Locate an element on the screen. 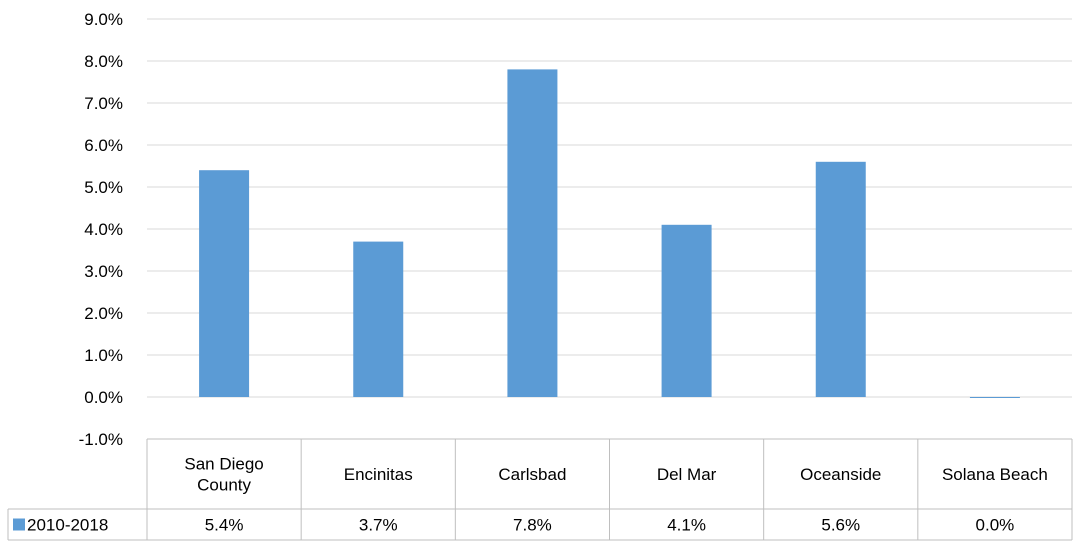  legend-swatch is located at coordinates (19, 524).